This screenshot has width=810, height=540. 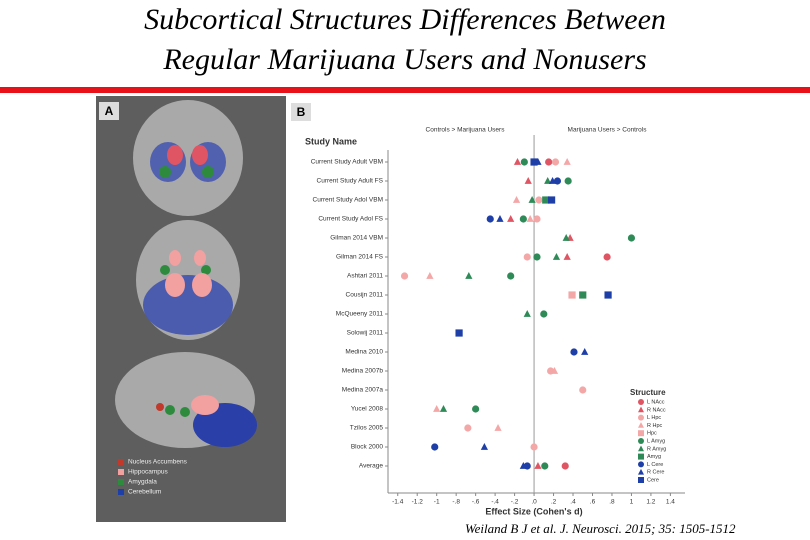 What do you see at coordinates (365, 333) in the screenshot?
I see `y-tick-label: Solowij 2011` at bounding box center [365, 333].